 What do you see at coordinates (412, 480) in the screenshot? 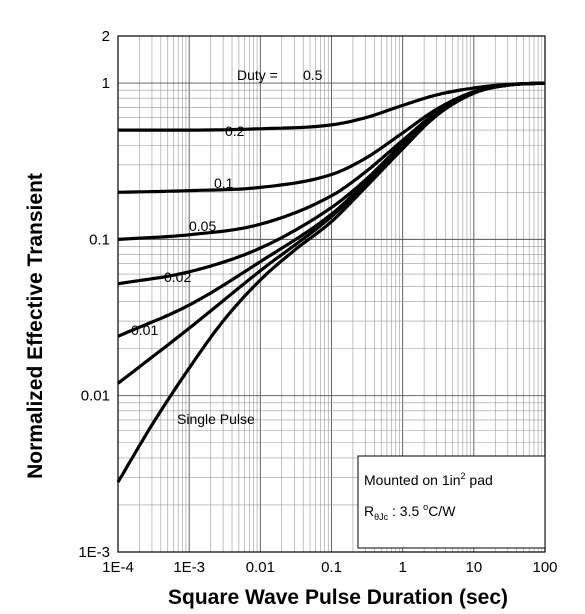
I see `note-line-1-prefix: Mounted on 1in` at bounding box center [412, 480].